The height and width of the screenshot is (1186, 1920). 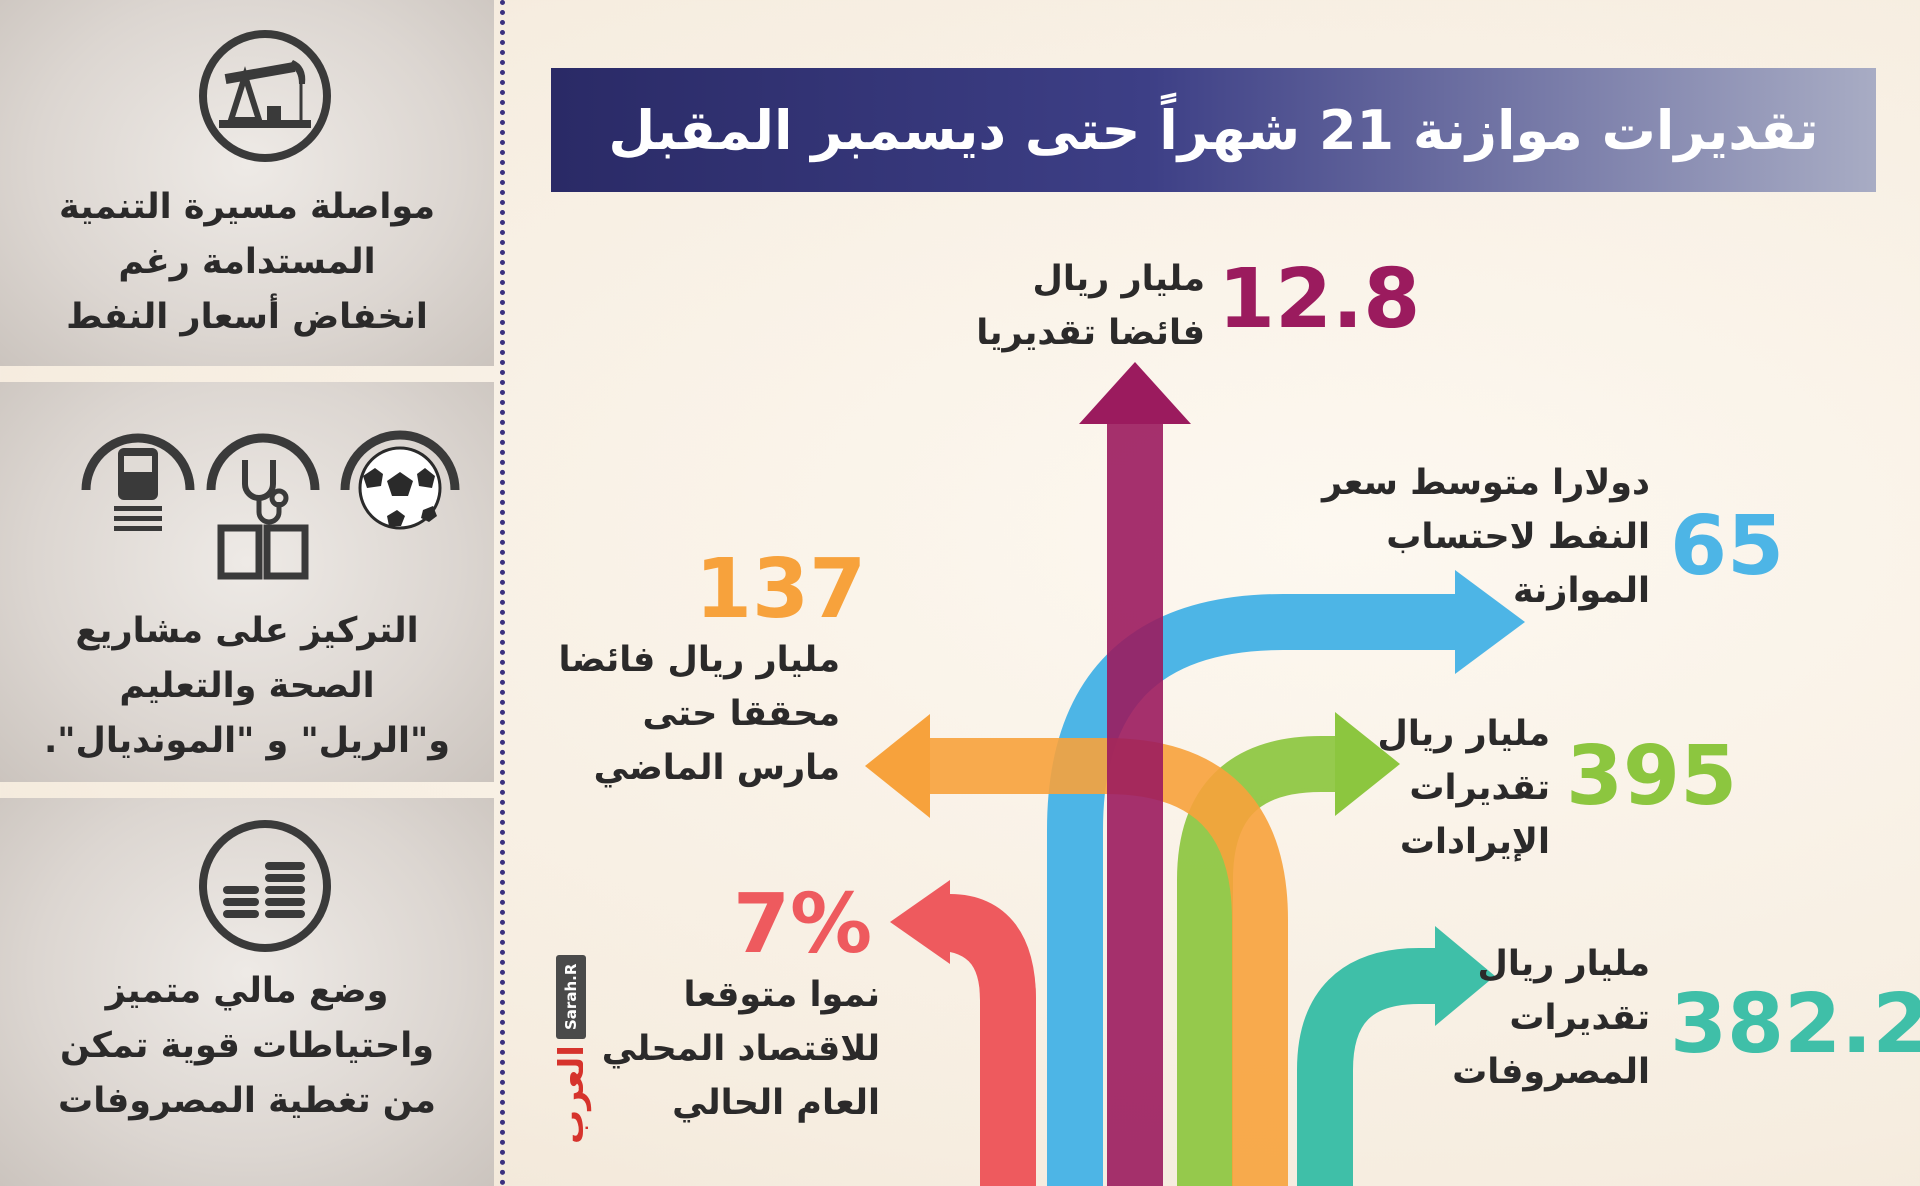 I want to click on author-credit: Sarah.R, so click(x=571, y=997).